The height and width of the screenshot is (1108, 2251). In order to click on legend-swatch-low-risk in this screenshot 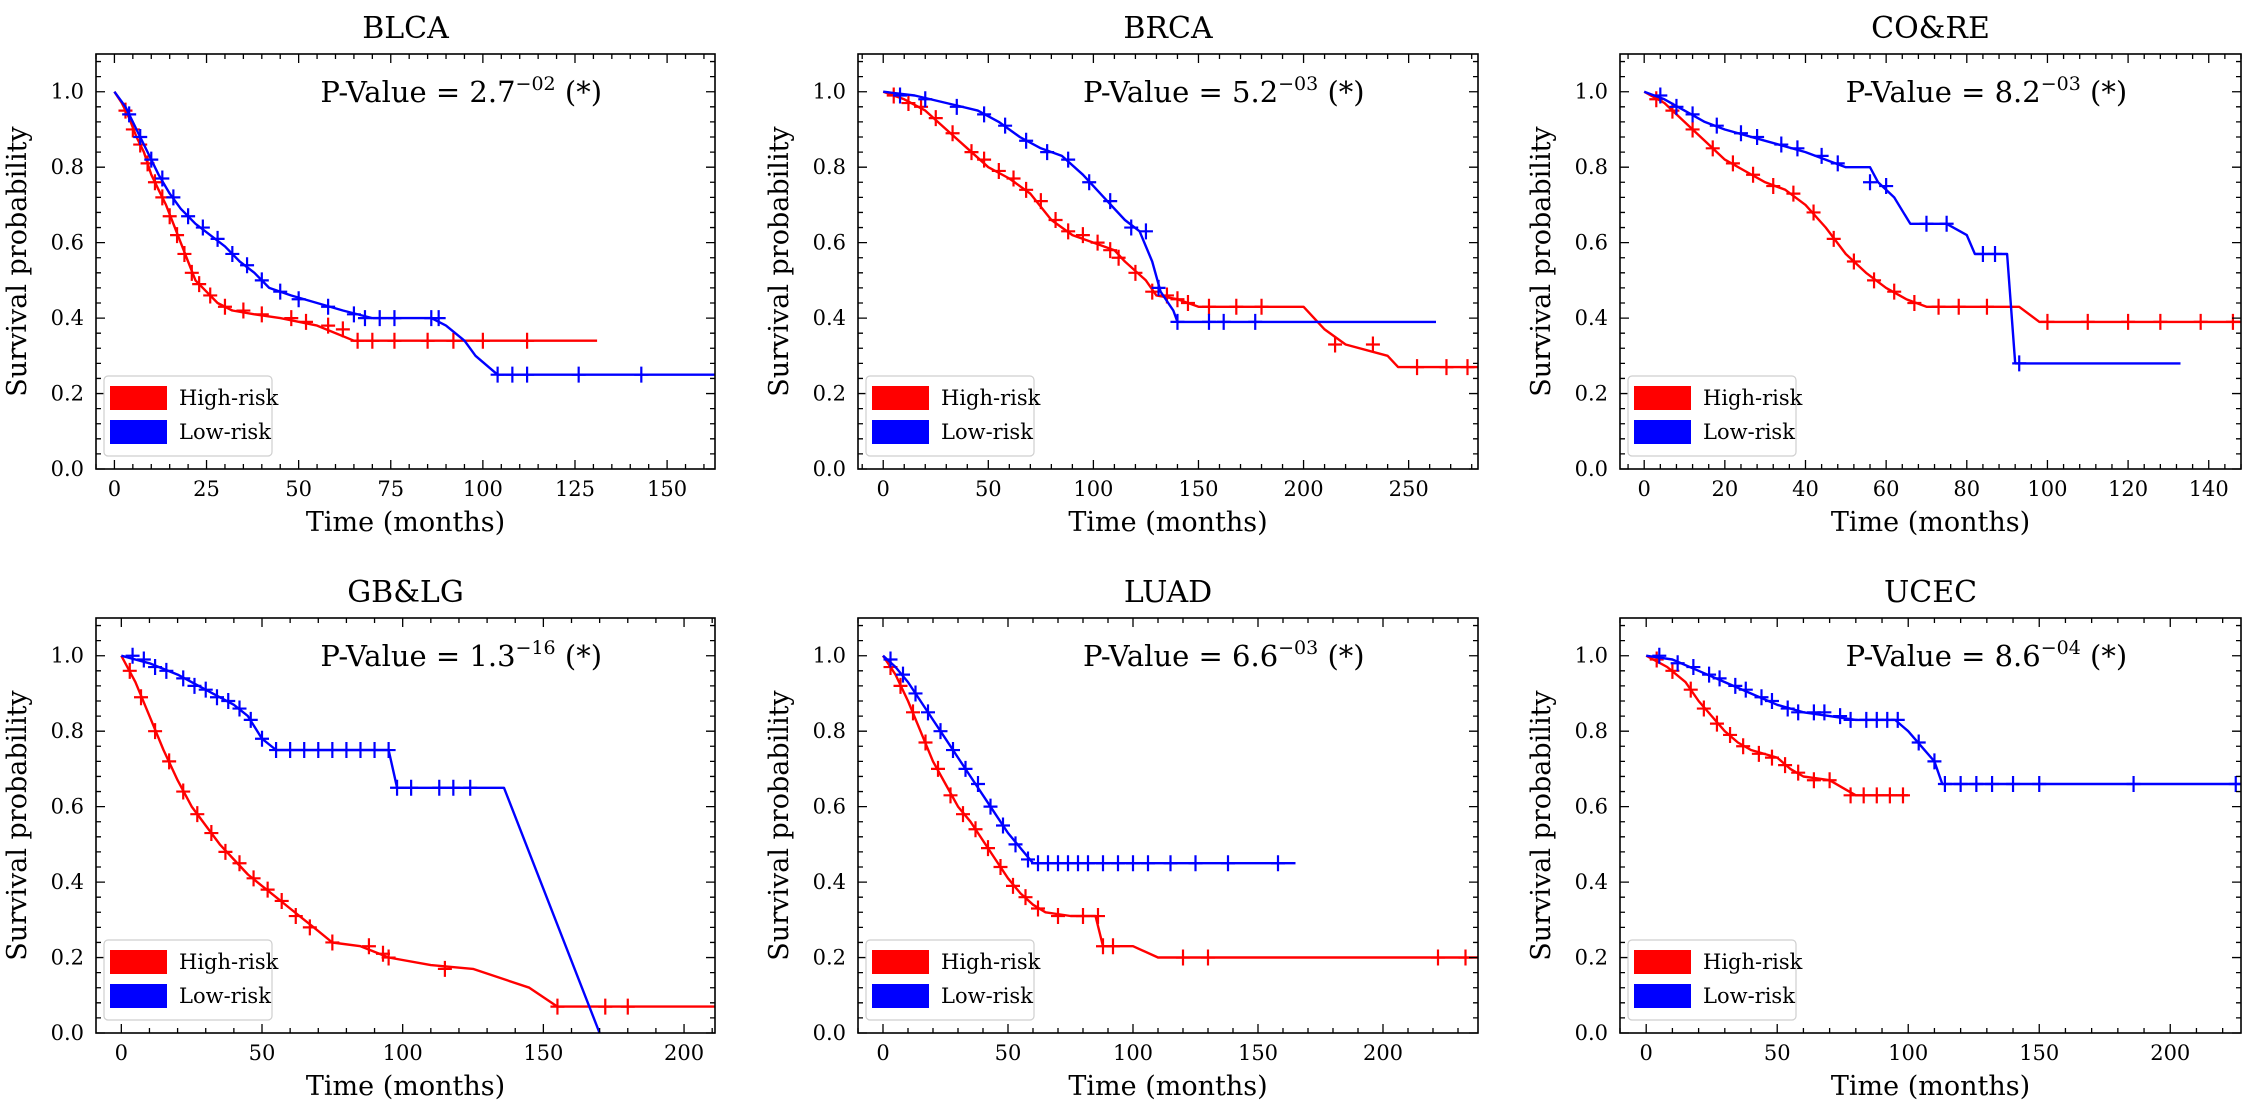, I will do `click(900, 432)`.